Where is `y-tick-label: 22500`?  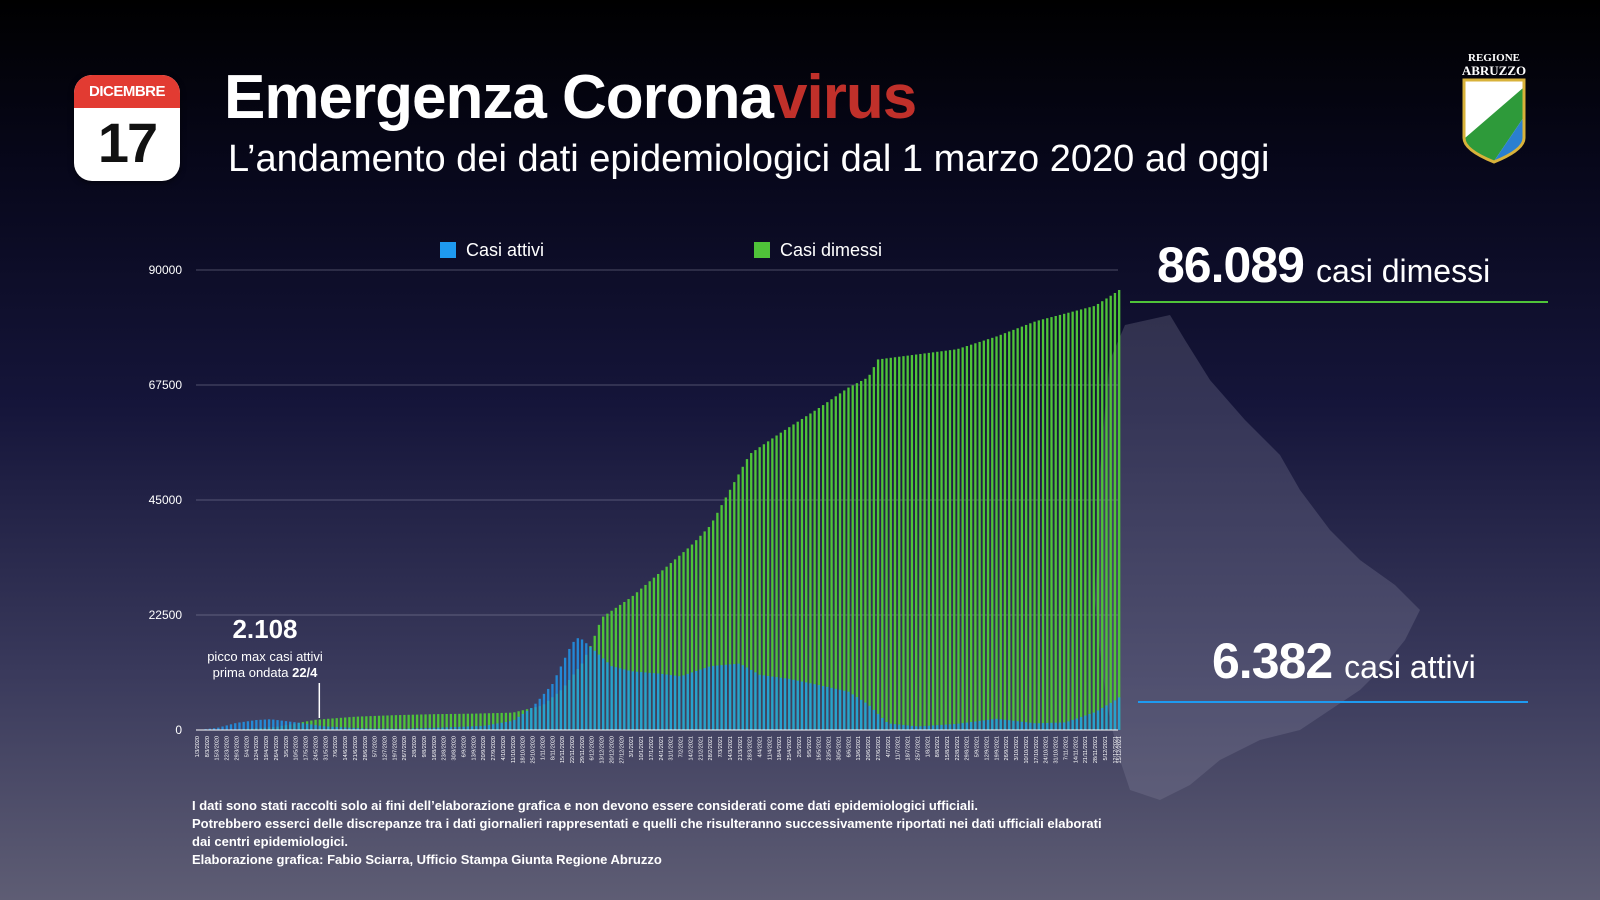 y-tick-label: 22500 is located at coordinates (166, 615).